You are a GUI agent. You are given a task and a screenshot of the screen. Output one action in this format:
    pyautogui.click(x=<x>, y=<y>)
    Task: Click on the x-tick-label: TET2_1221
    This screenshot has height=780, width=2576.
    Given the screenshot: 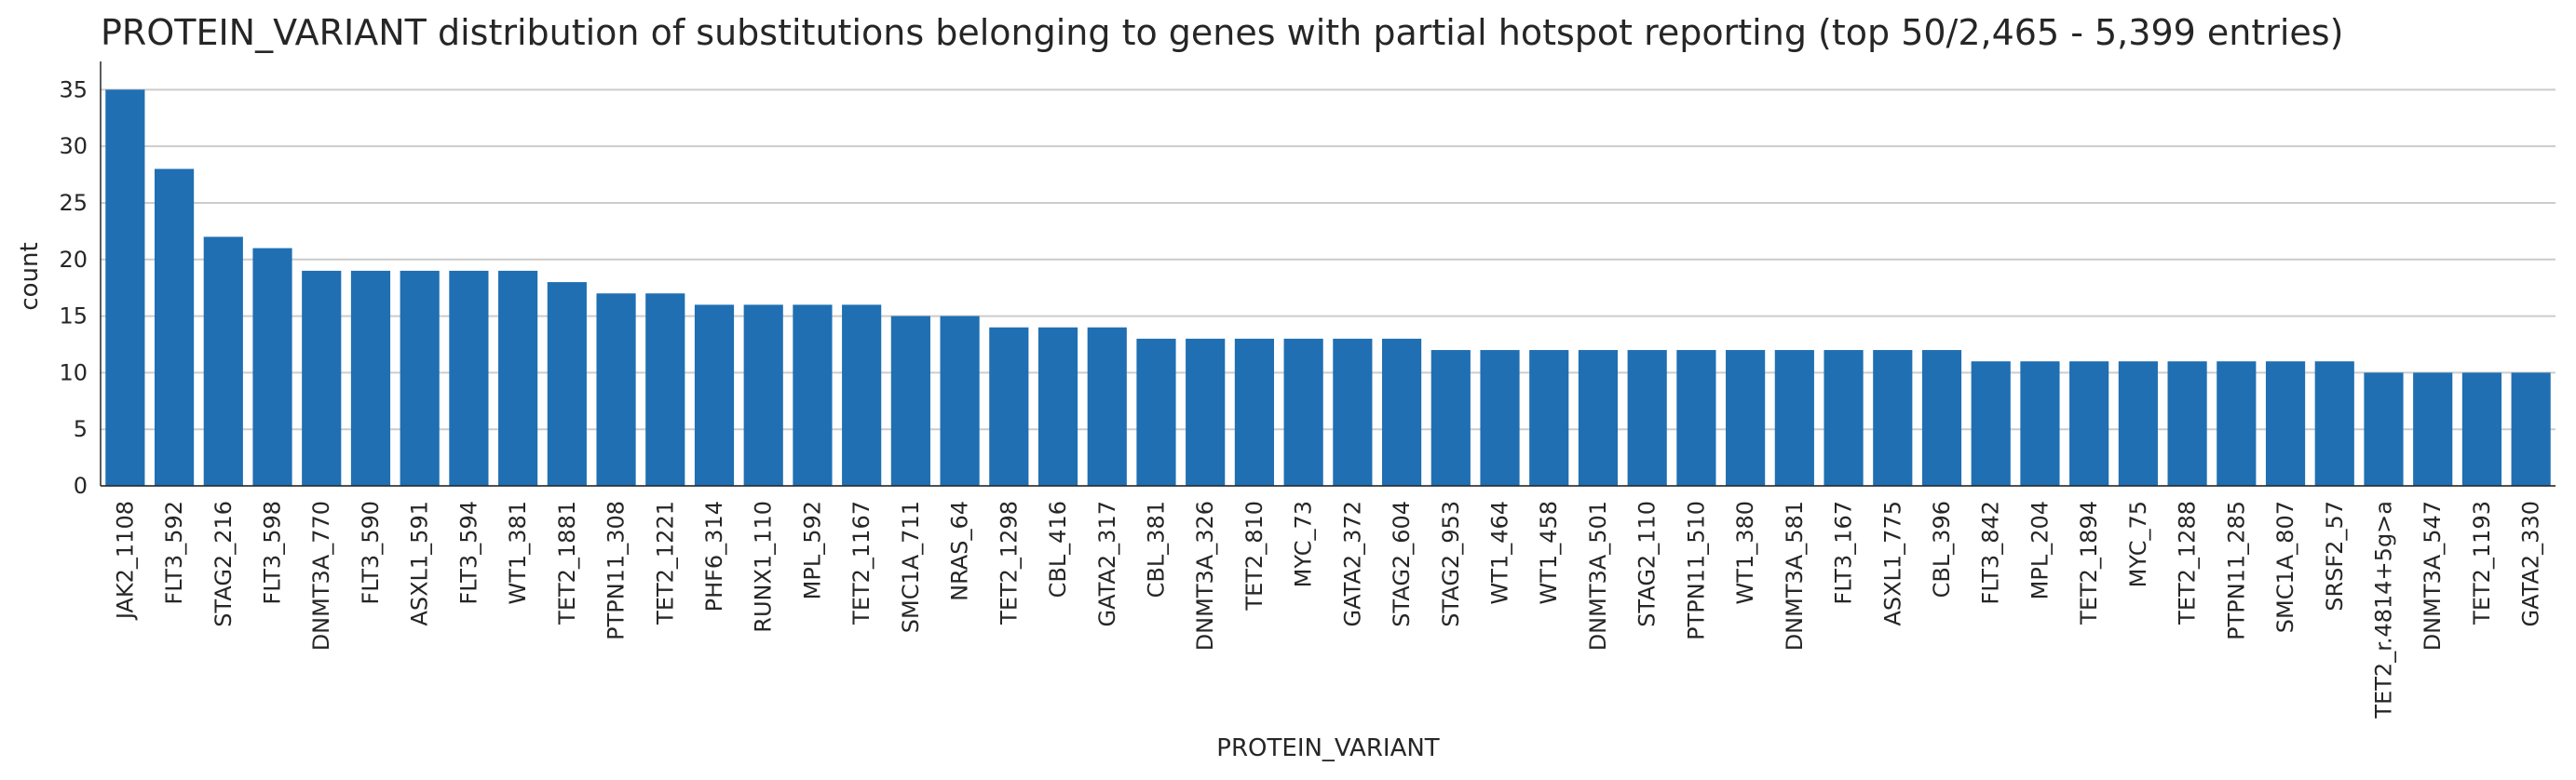 What is the action you would take?
    pyautogui.click(x=665, y=563)
    